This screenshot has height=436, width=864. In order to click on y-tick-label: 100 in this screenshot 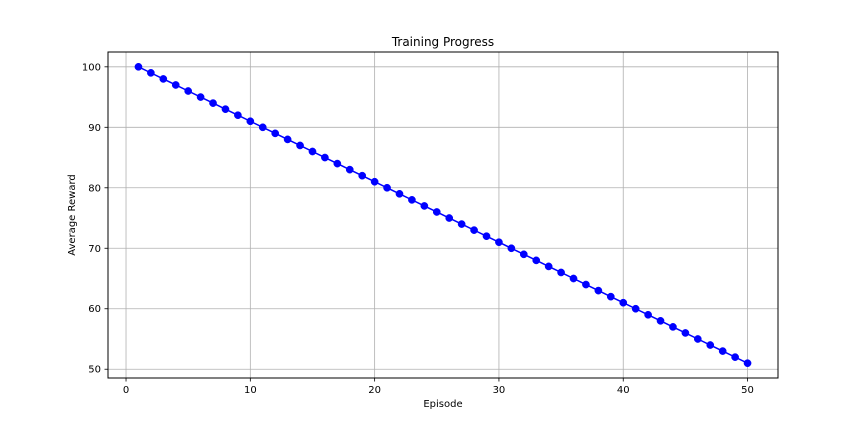, I will do `click(91, 67)`.